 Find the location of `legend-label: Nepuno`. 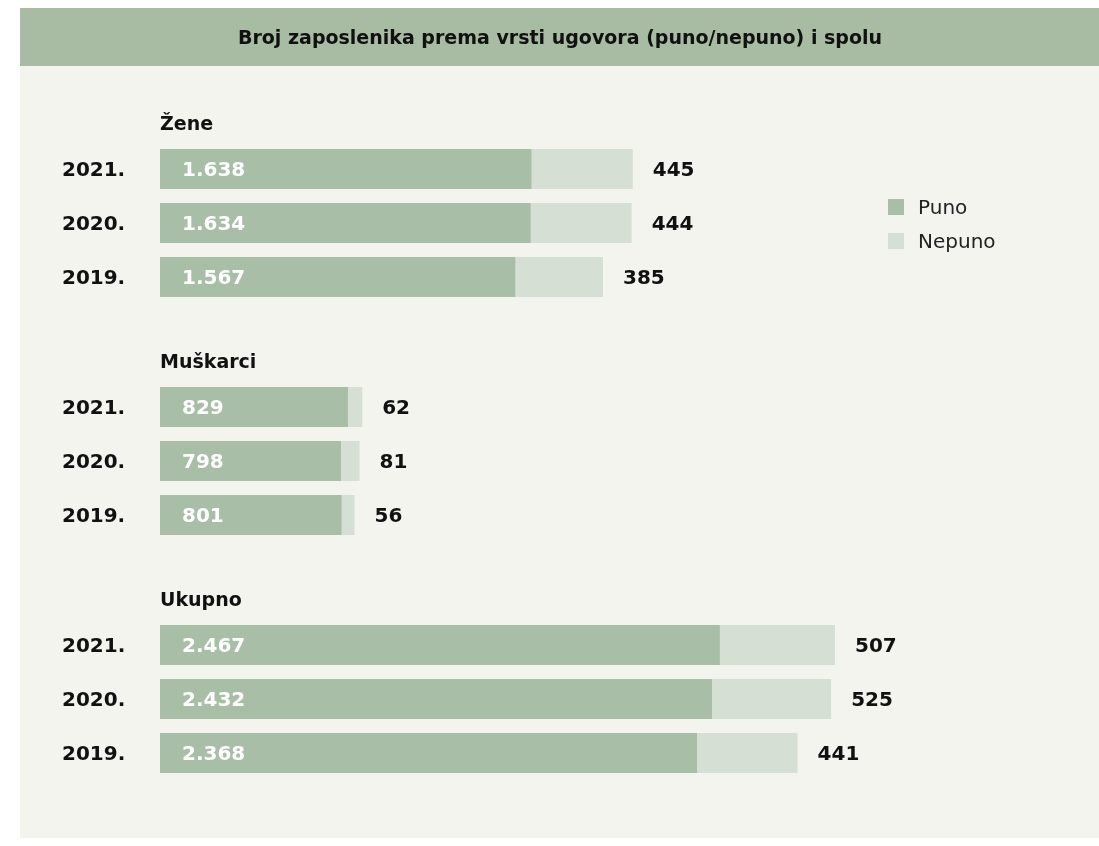

legend-label: Nepuno is located at coordinates (957, 241).